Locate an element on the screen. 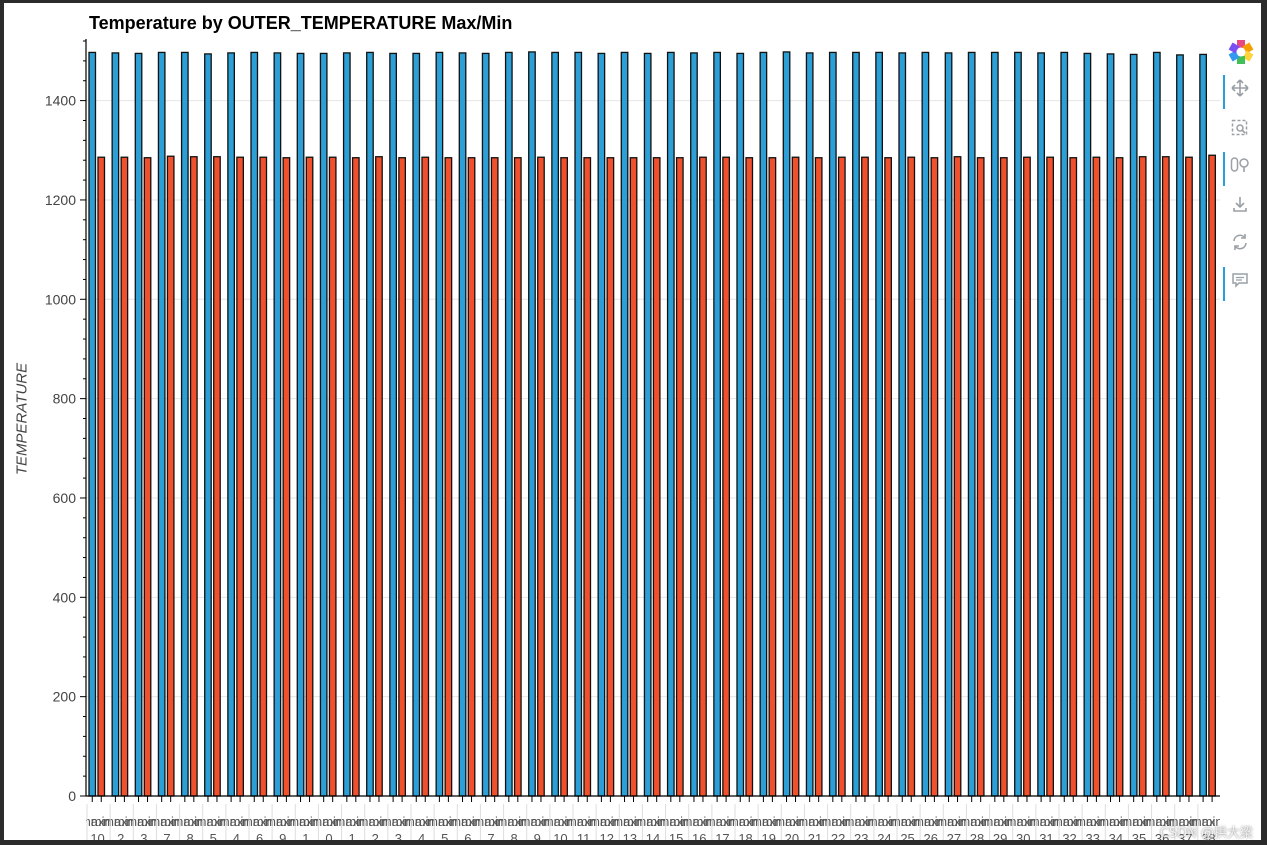 This screenshot has height=845, width=1267. x-group-label: 29 is located at coordinates (1000, 835).